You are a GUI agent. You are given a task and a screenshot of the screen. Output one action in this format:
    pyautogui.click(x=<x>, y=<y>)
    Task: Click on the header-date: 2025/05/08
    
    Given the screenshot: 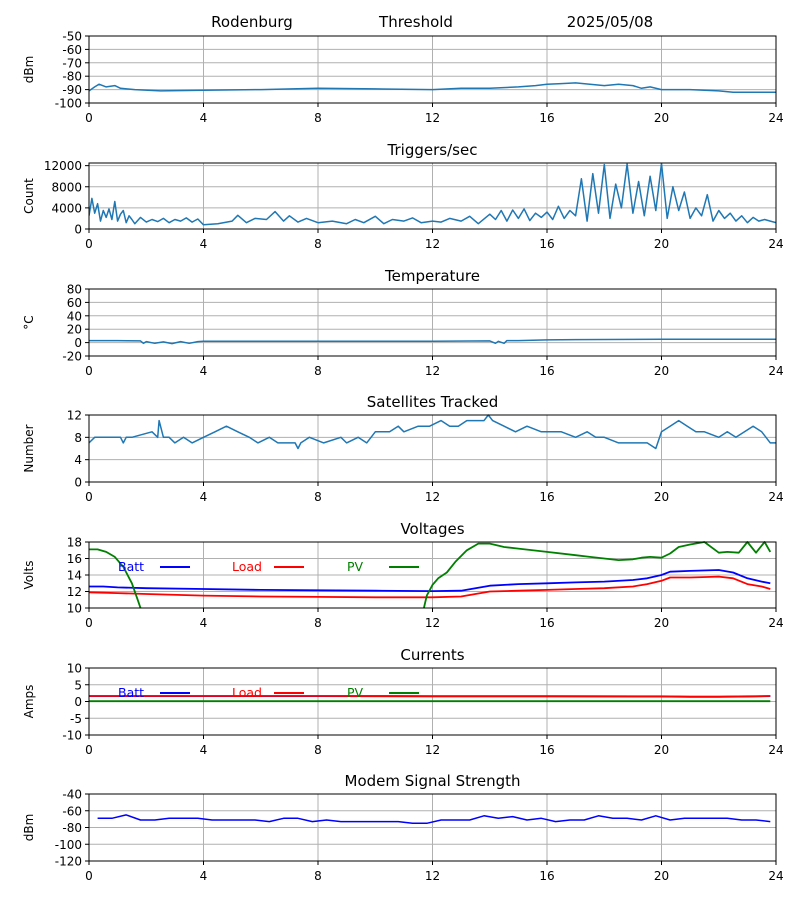 What is the action you would take?
    pyautogui.click(x=610, y=22)
    